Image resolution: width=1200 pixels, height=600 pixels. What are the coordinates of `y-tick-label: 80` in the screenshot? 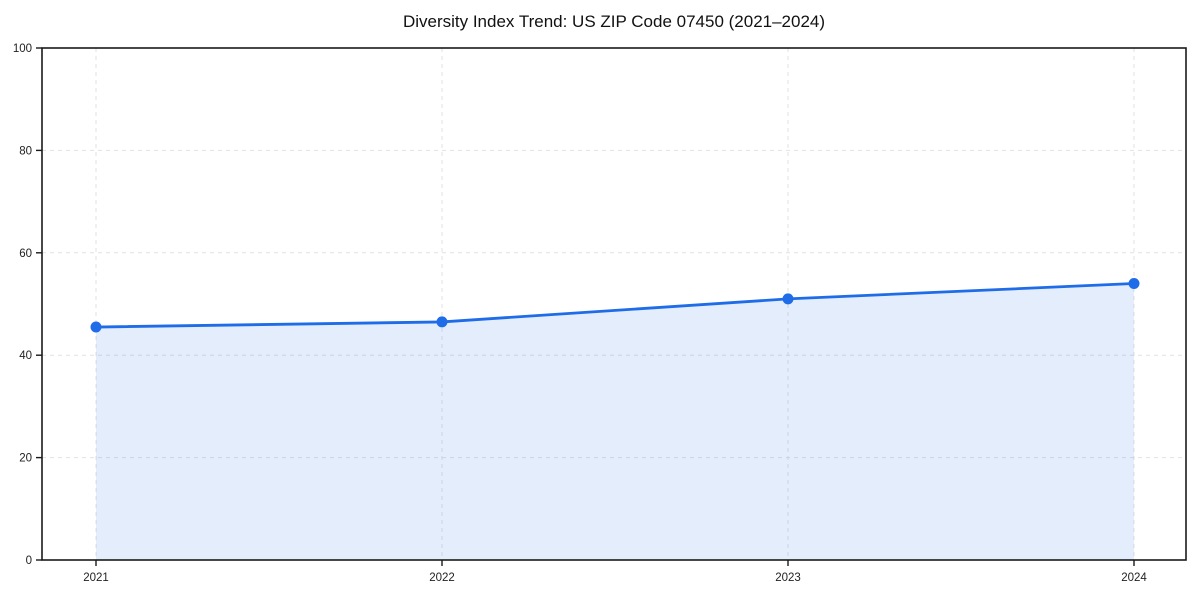 It's located at (25, 151).